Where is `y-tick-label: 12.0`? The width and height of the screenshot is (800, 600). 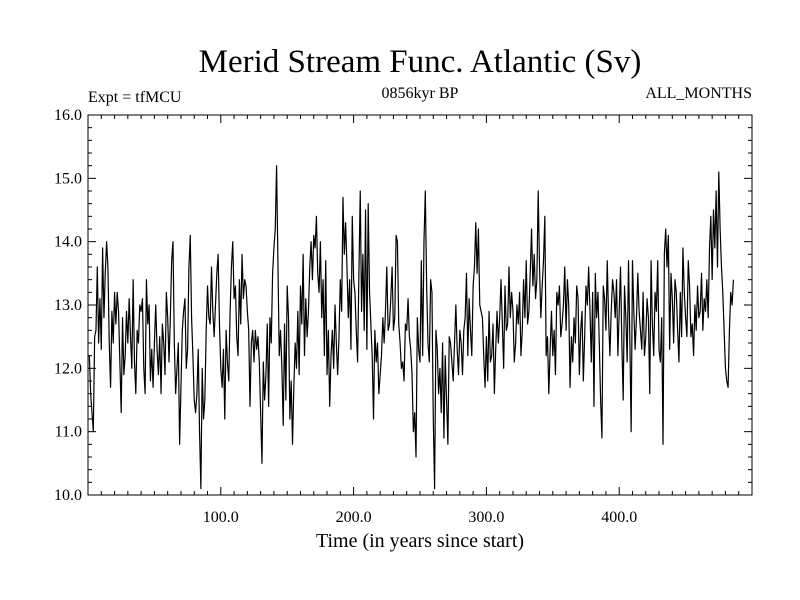 y-tick-label: 12.0 is located at coordinates (68, 368).